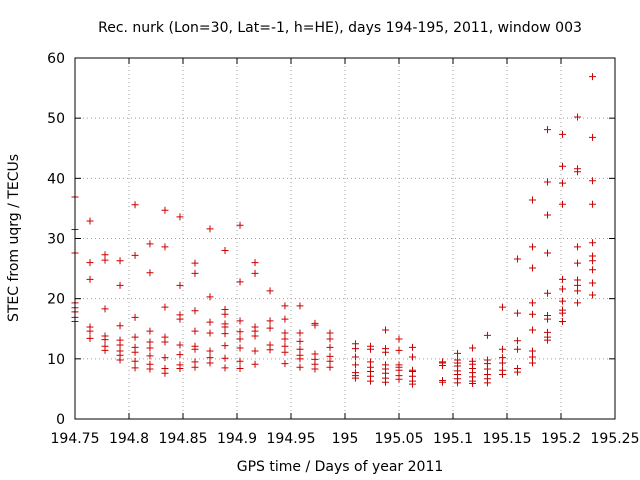 Image resolution: width=640 pixels, height=480 pixels. Describe the element at coordinates (237, 439) in the screenshot. I see `x-tick-label: 194.9` at that location.